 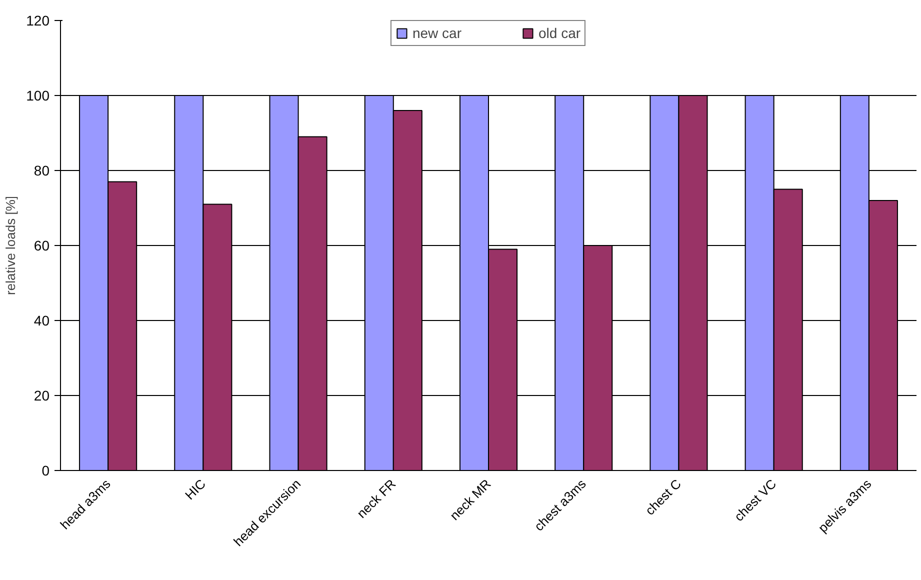 What do you see at coordinates (42, 246) in the screenshot?
I see `y-tick-label: 60` at bounding box center [42, 246].